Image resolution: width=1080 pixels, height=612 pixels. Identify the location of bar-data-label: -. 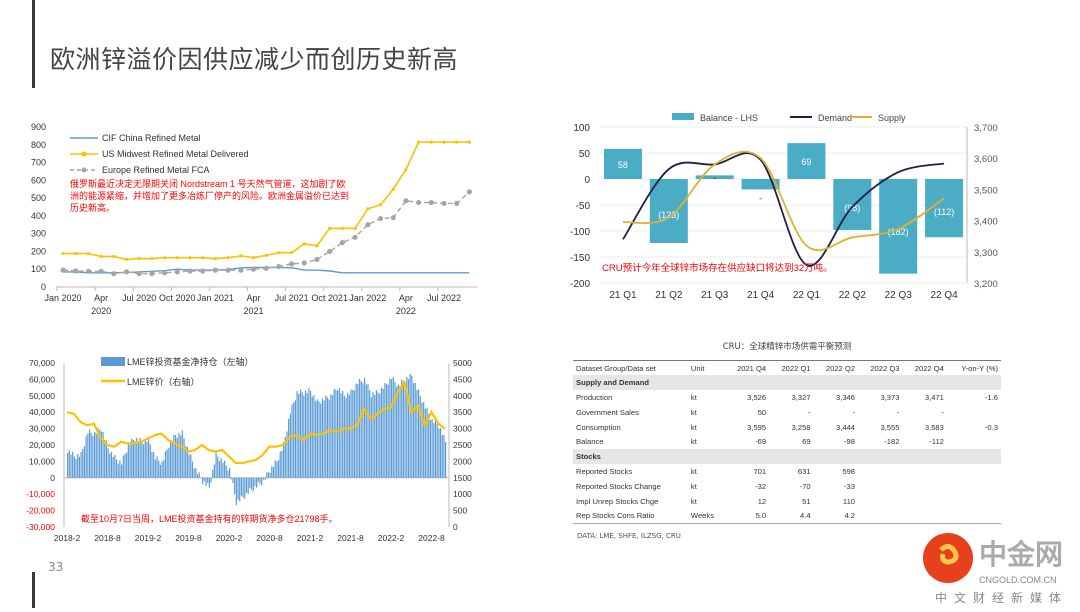
(760, 198).